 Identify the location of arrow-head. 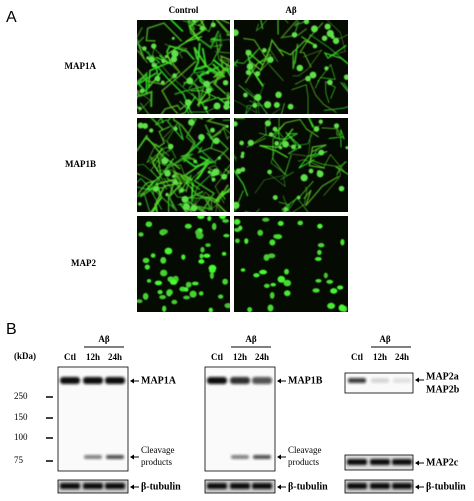
(132, 457).